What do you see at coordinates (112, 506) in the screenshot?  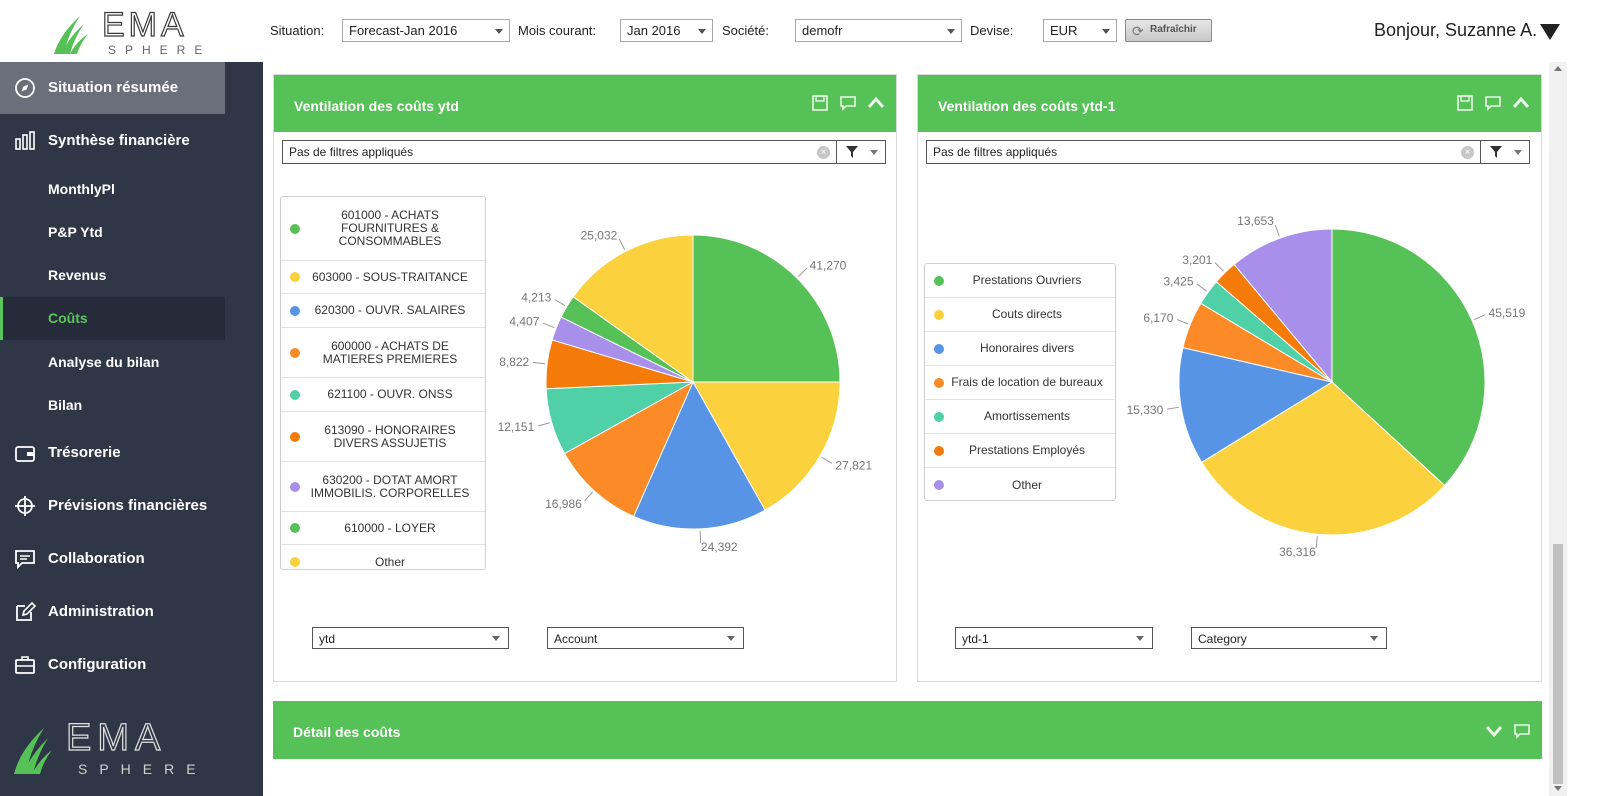 I see `sidebar-item-previsions-financieres: Prévisions financières` at bounding box center [112, 506].